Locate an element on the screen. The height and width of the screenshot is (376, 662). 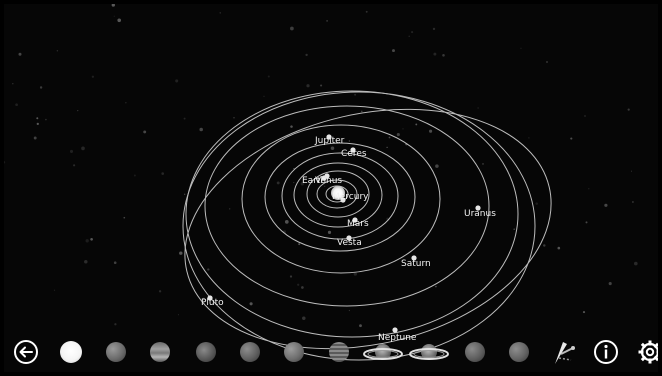
planet-marker-uranus is located at coordinates (478, 208).